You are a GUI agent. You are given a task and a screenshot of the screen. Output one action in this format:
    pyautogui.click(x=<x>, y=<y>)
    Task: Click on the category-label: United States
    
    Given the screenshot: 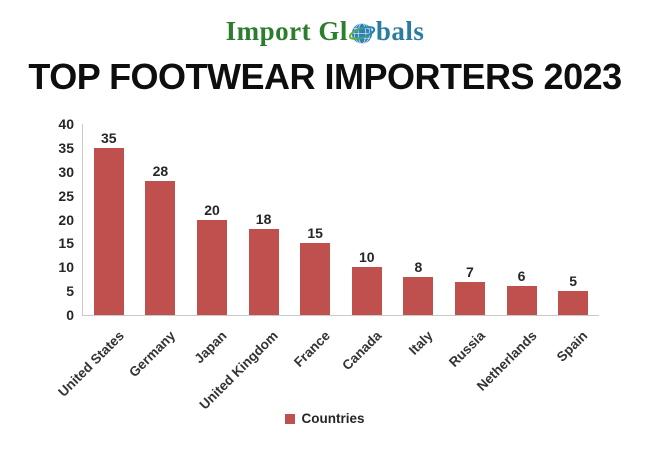 What is the action you would take?
    pyautogui.click(x=90, y=364)
    